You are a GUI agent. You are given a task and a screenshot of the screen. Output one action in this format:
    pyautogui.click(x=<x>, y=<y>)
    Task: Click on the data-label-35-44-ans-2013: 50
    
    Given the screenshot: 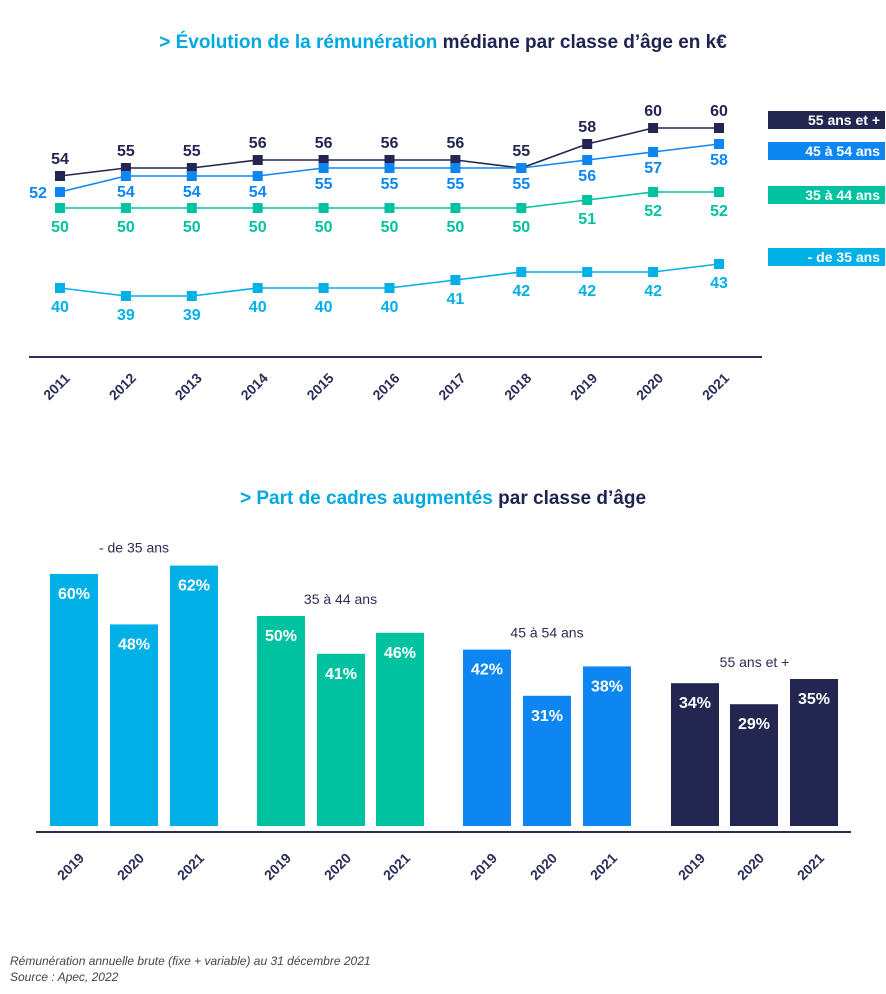 What is the action you would take?
    pyautogui.click(x=192, y=227)
    